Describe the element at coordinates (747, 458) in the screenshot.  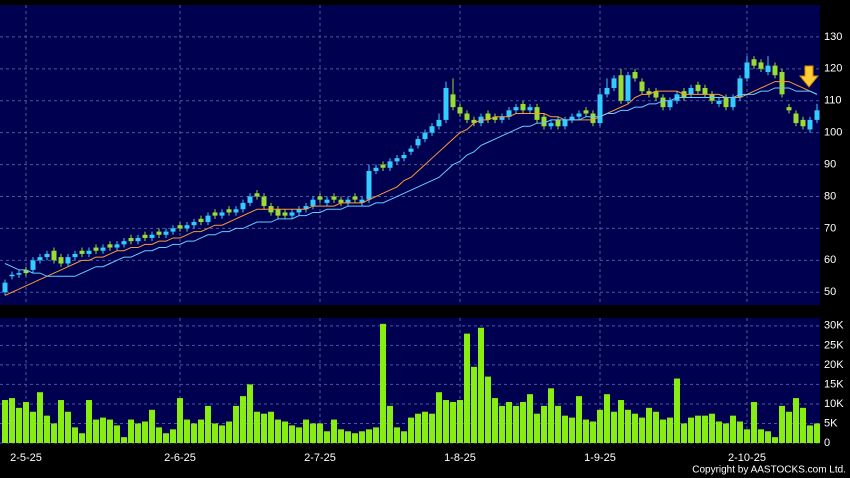
I see `x-tick-label: 2-10-25` at that location.